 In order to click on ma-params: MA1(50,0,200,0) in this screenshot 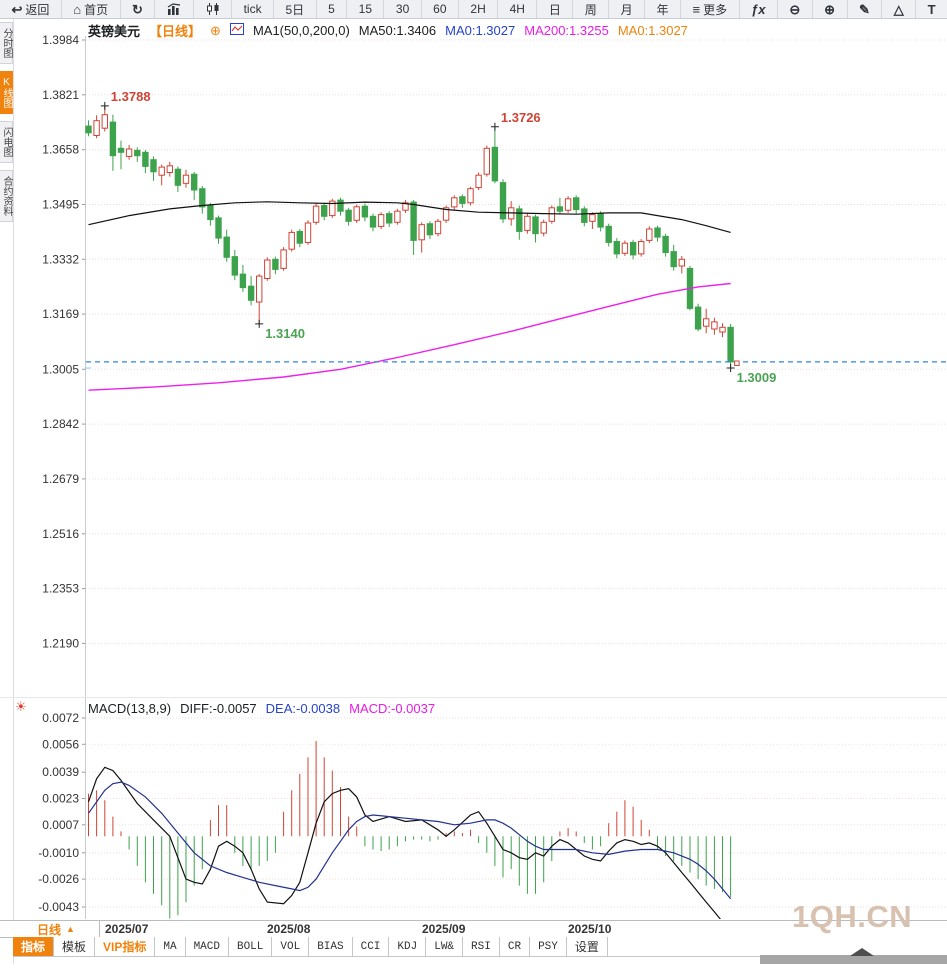, I will do `click(301, 30)`.